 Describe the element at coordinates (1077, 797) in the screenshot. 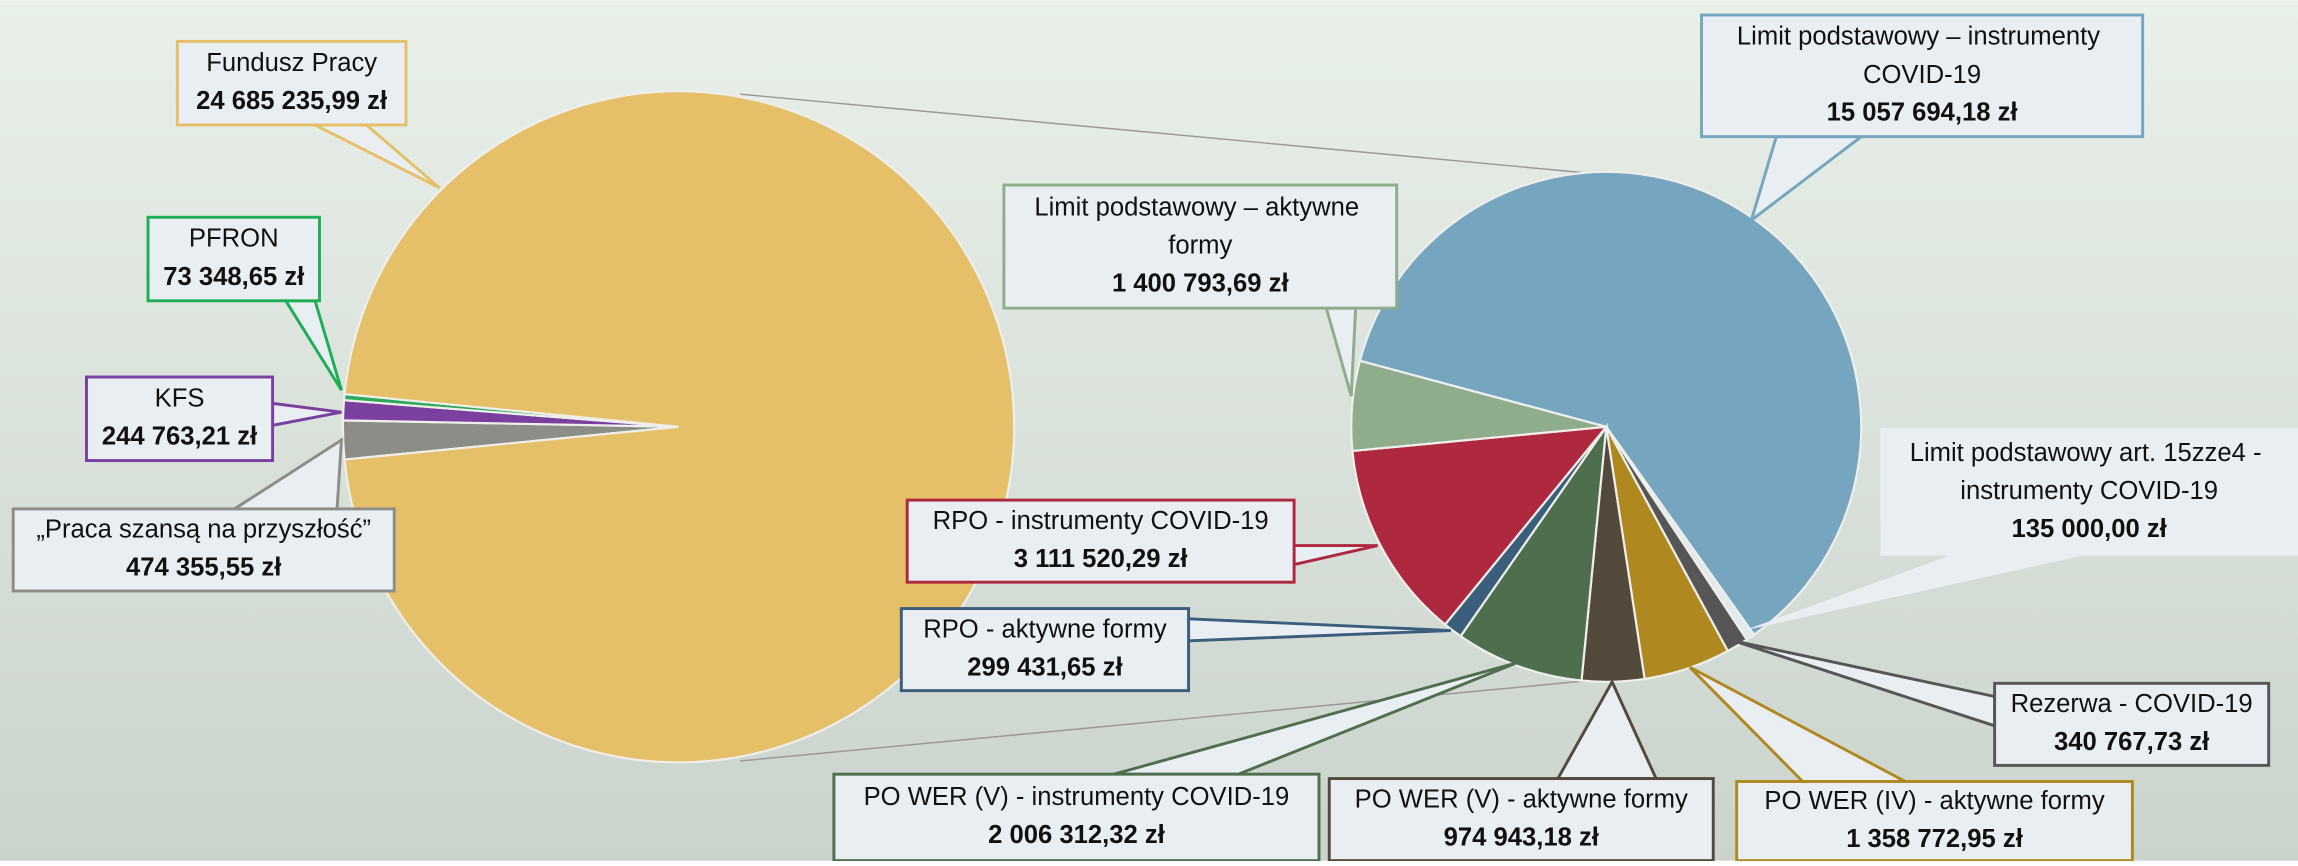

I see `category-label: PO WER (V) - instrumenty COVID-19` at that location.